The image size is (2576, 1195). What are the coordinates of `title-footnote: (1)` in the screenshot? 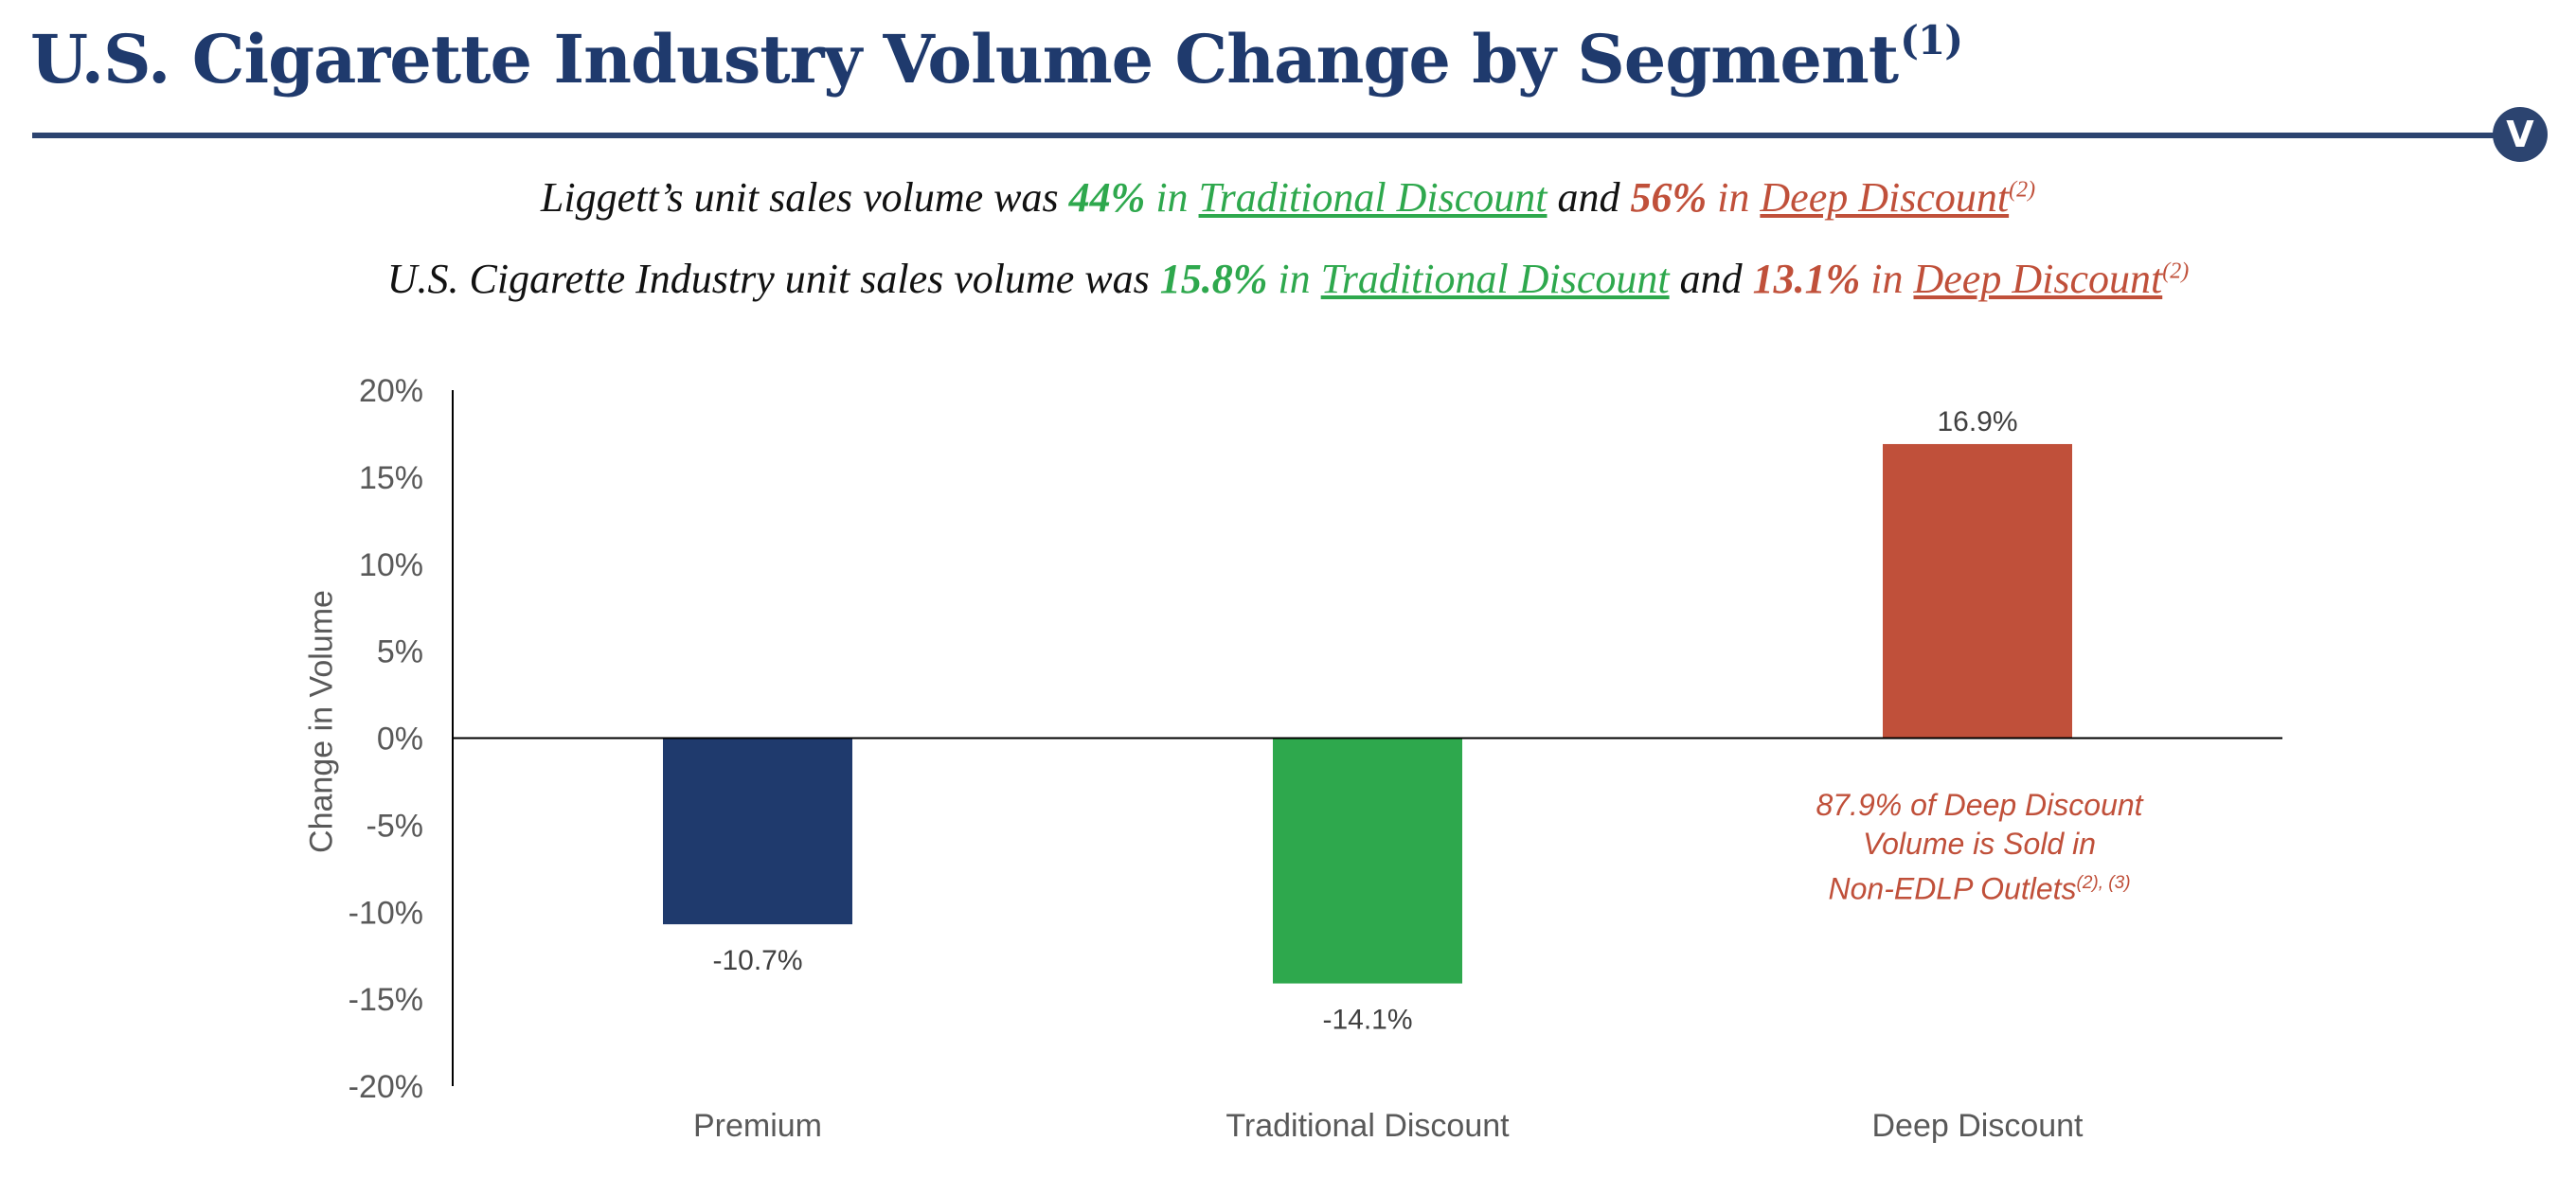 It's located at (1931, 40).